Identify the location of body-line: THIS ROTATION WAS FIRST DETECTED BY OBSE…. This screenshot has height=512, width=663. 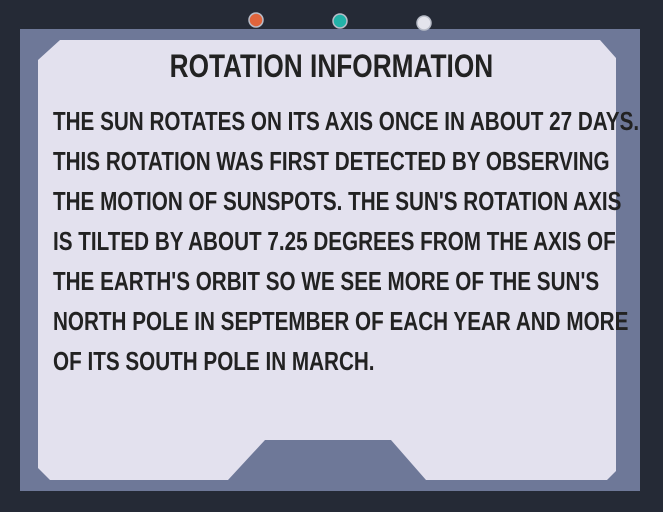
(331, 161).